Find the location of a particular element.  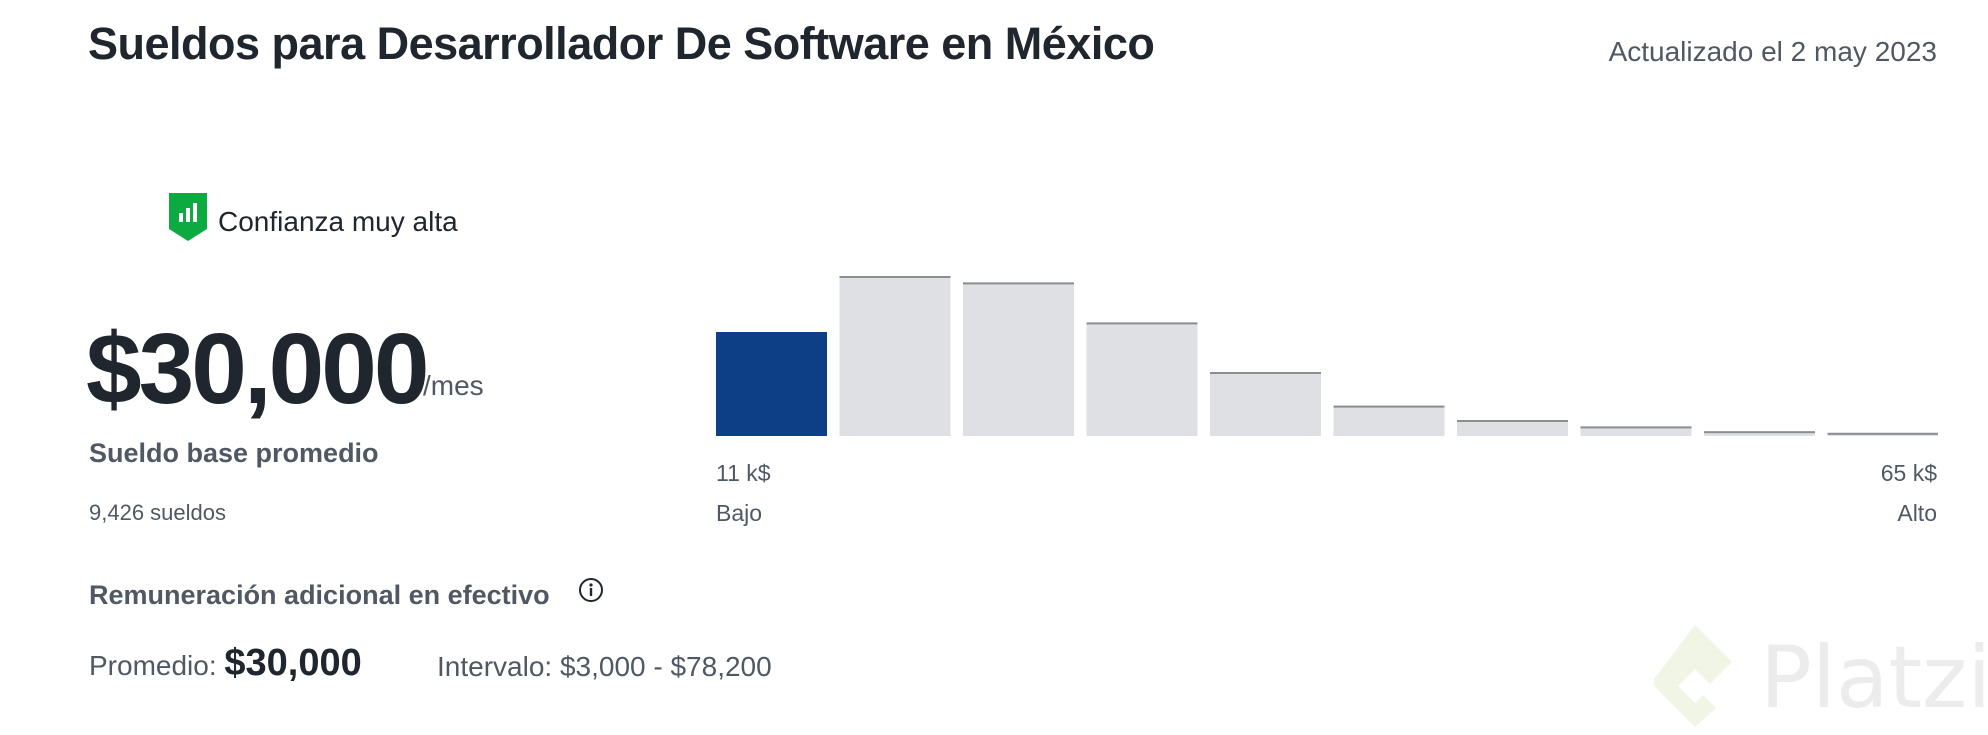

base-salary-label: Sueldo base promedio is located at coordinates (234, 453).